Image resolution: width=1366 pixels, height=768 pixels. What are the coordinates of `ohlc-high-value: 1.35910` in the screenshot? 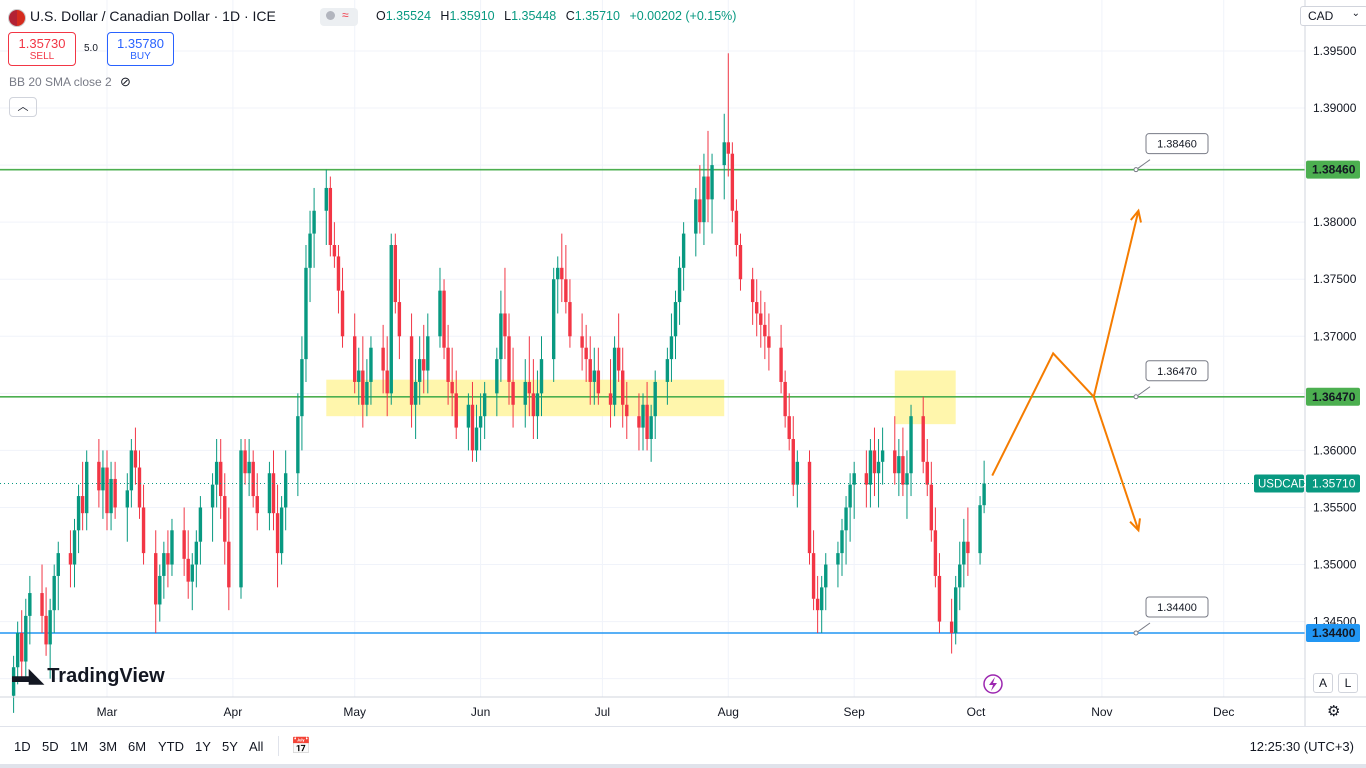 It's located at (472, 16).